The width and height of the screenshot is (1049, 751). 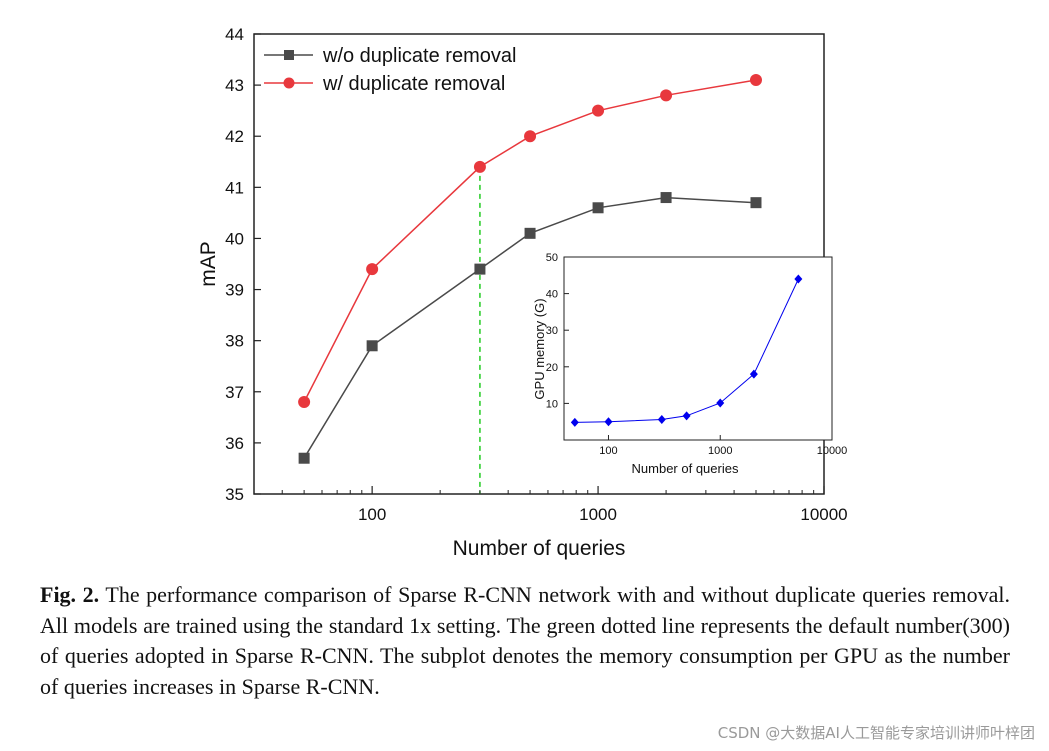 I want to click on legend-marker-circle, so click(x=289, y=83).